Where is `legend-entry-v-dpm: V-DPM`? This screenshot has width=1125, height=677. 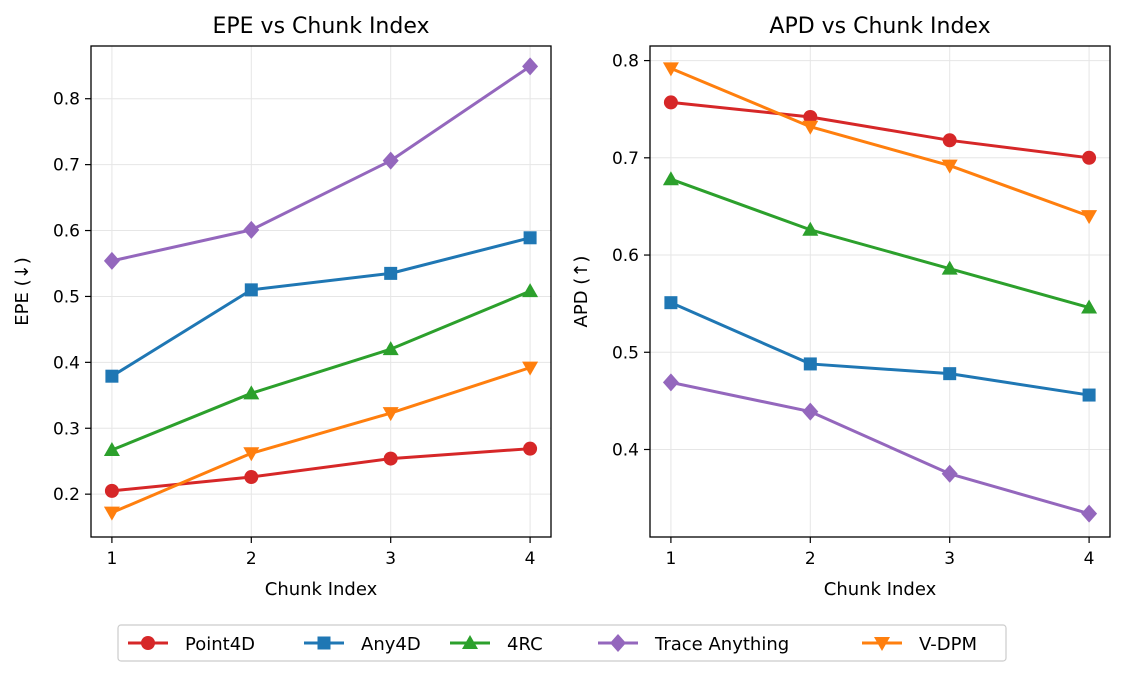
legend-entry-v-dpm: V-DPM is located at coordinates (919, 644).